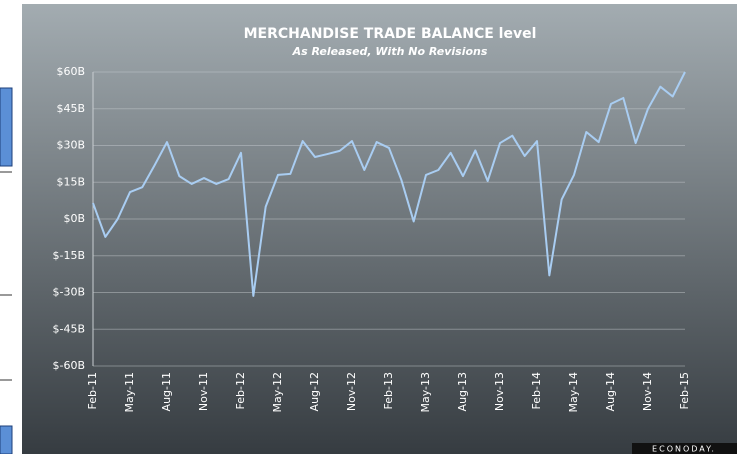 This screenshot has height=458, width=737. What do you see at coordinates (536, 390) in the screenshot?
I see `x-tick-label: Feb-14` at bounding box center [536, 390].